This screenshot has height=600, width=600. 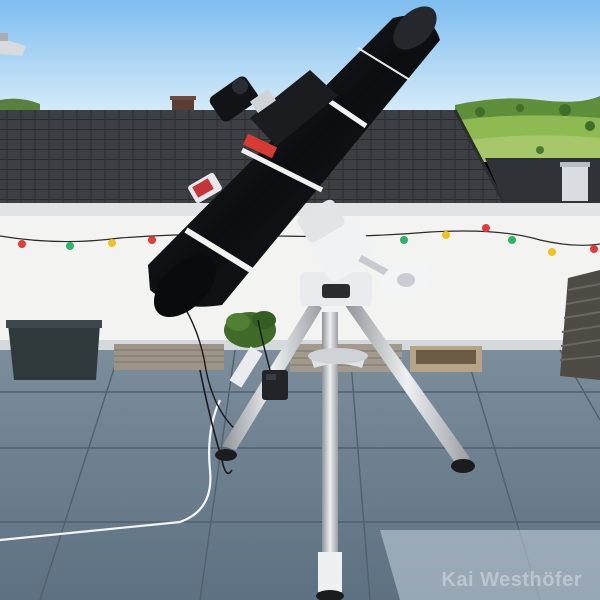 What do you see at coordinates (511, 580) in the screenshot?
I see `photo-watermark: Kai Westhöfer` at bounding box center [511, 580].